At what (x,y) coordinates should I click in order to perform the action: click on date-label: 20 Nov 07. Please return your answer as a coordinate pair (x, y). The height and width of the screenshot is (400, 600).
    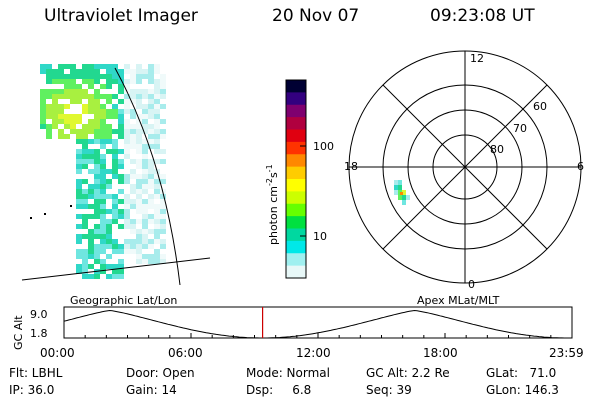
    Looking at the image, I should click on (316, 16).